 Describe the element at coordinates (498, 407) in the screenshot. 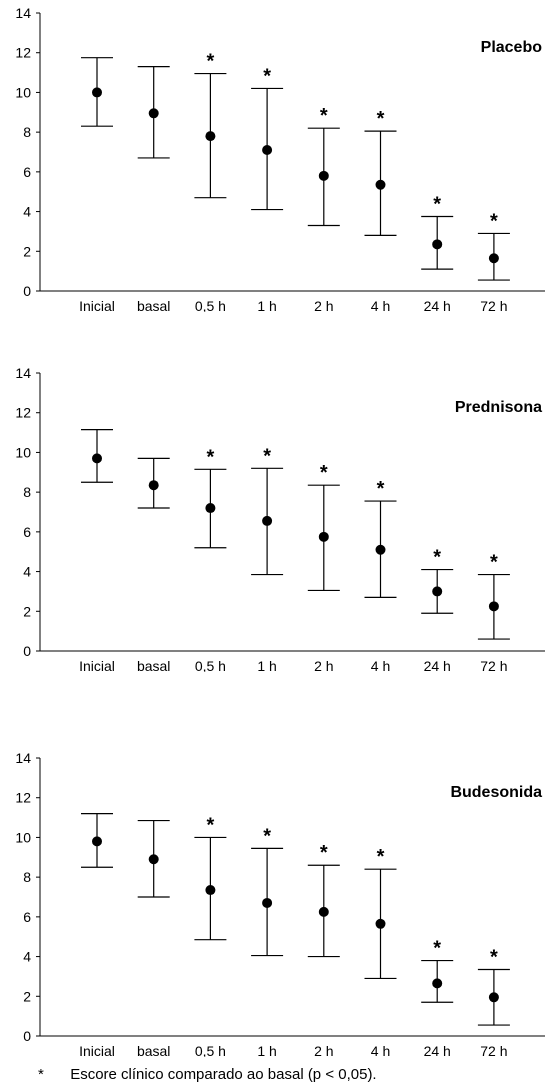

I see `panel-title: Prednisona` at that location.